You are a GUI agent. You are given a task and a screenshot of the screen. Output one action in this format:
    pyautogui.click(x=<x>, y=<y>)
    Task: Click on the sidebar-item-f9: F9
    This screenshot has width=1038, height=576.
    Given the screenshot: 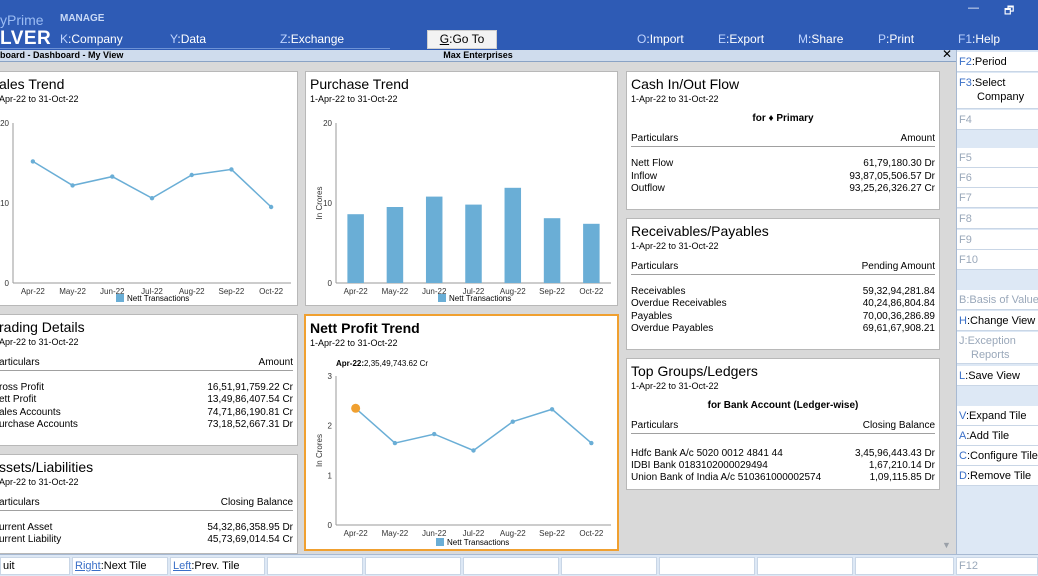 What is the action you would take?
    pyautogui.click(x=997, y=240)
    